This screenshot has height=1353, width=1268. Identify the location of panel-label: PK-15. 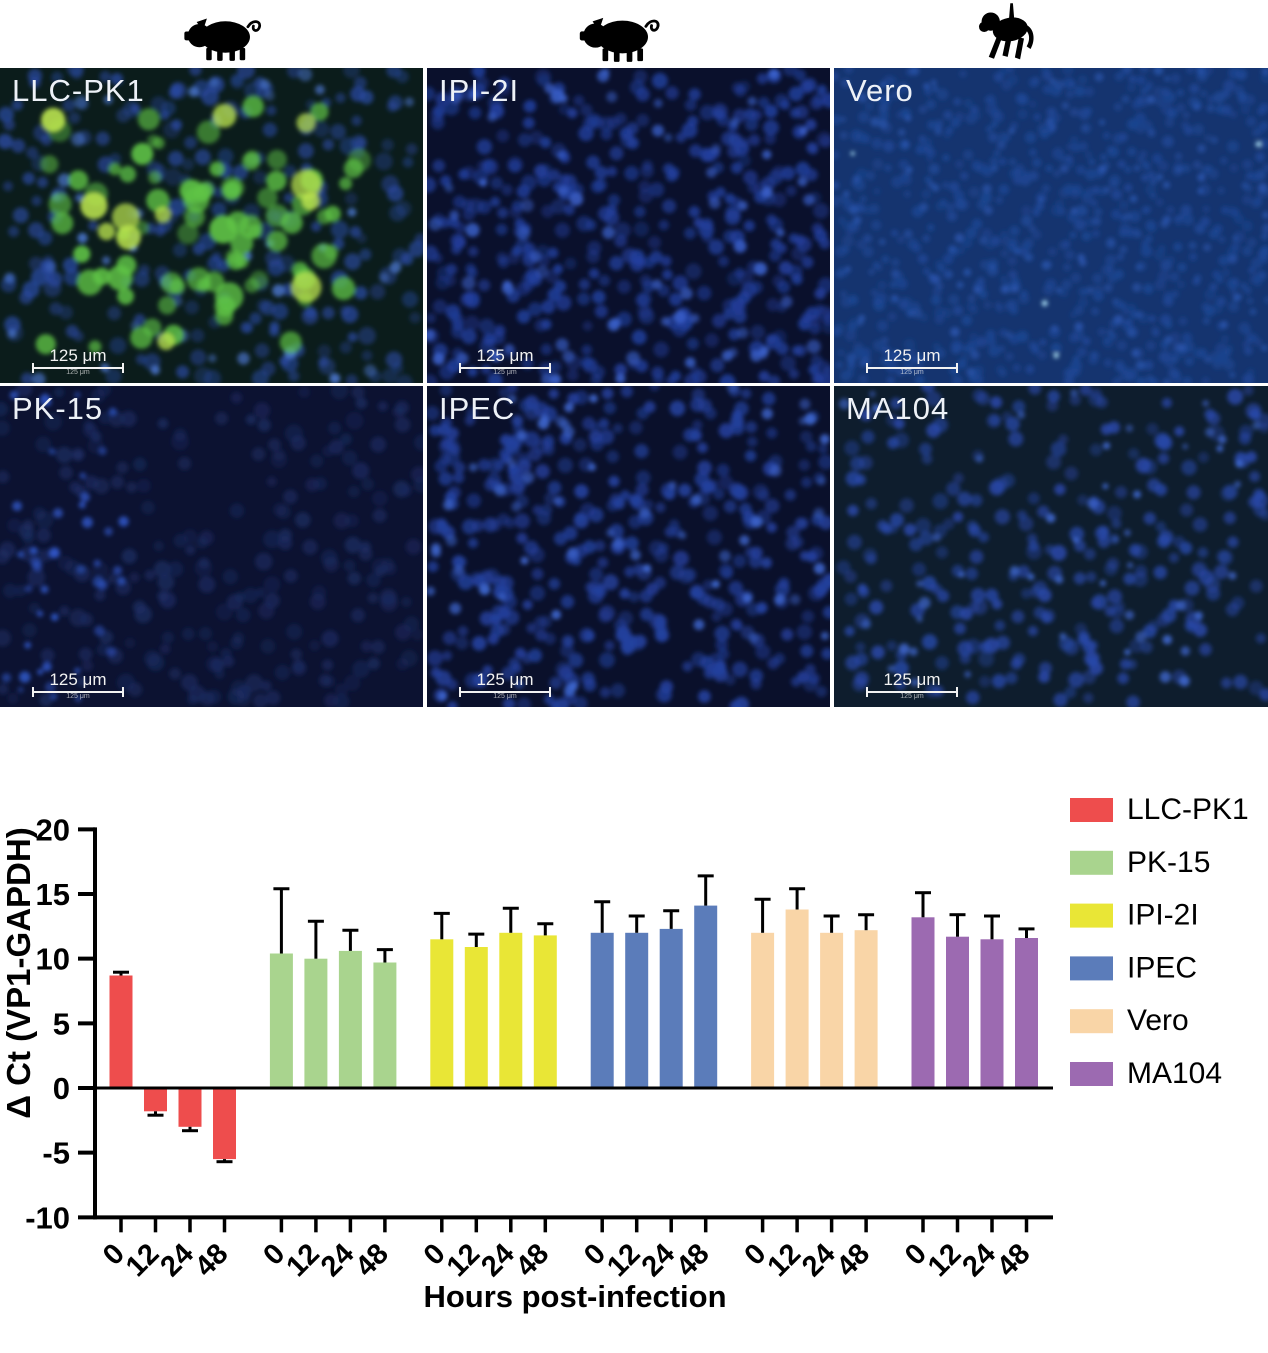
(58, 408).